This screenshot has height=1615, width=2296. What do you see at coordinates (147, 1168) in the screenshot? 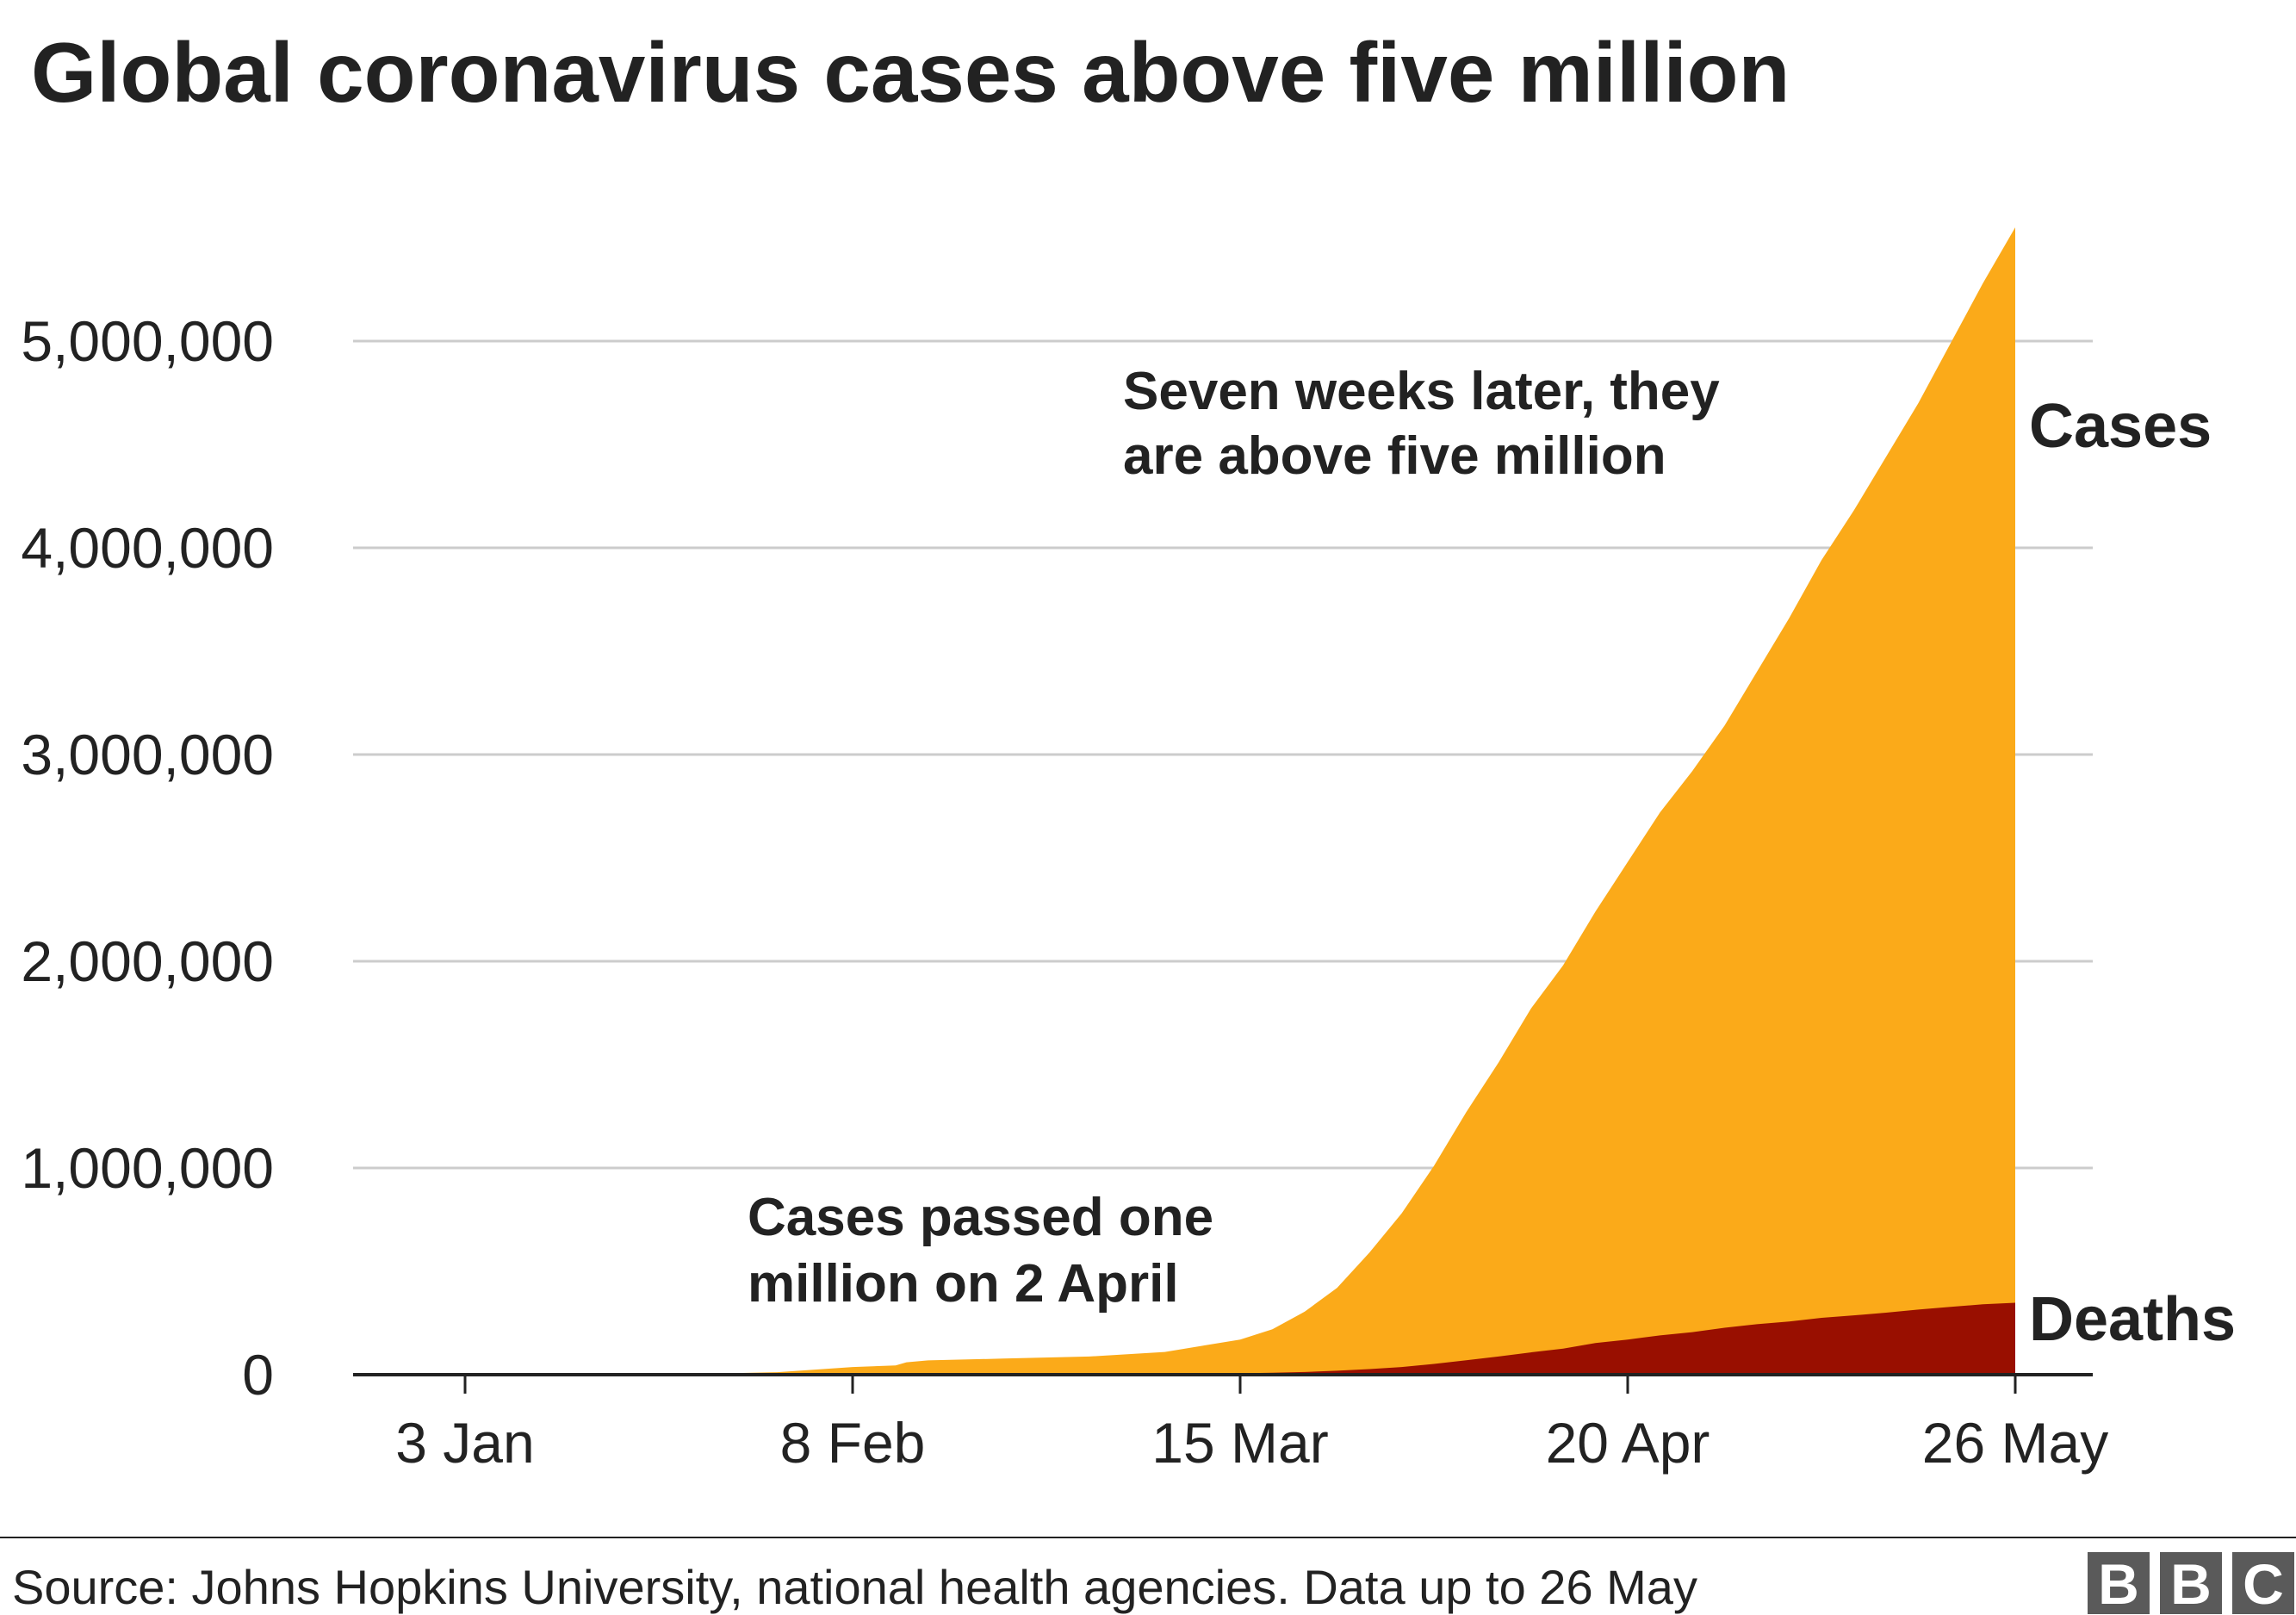
I see `y-tick-label: 1,000,000` at bounding box center [147, 1168].